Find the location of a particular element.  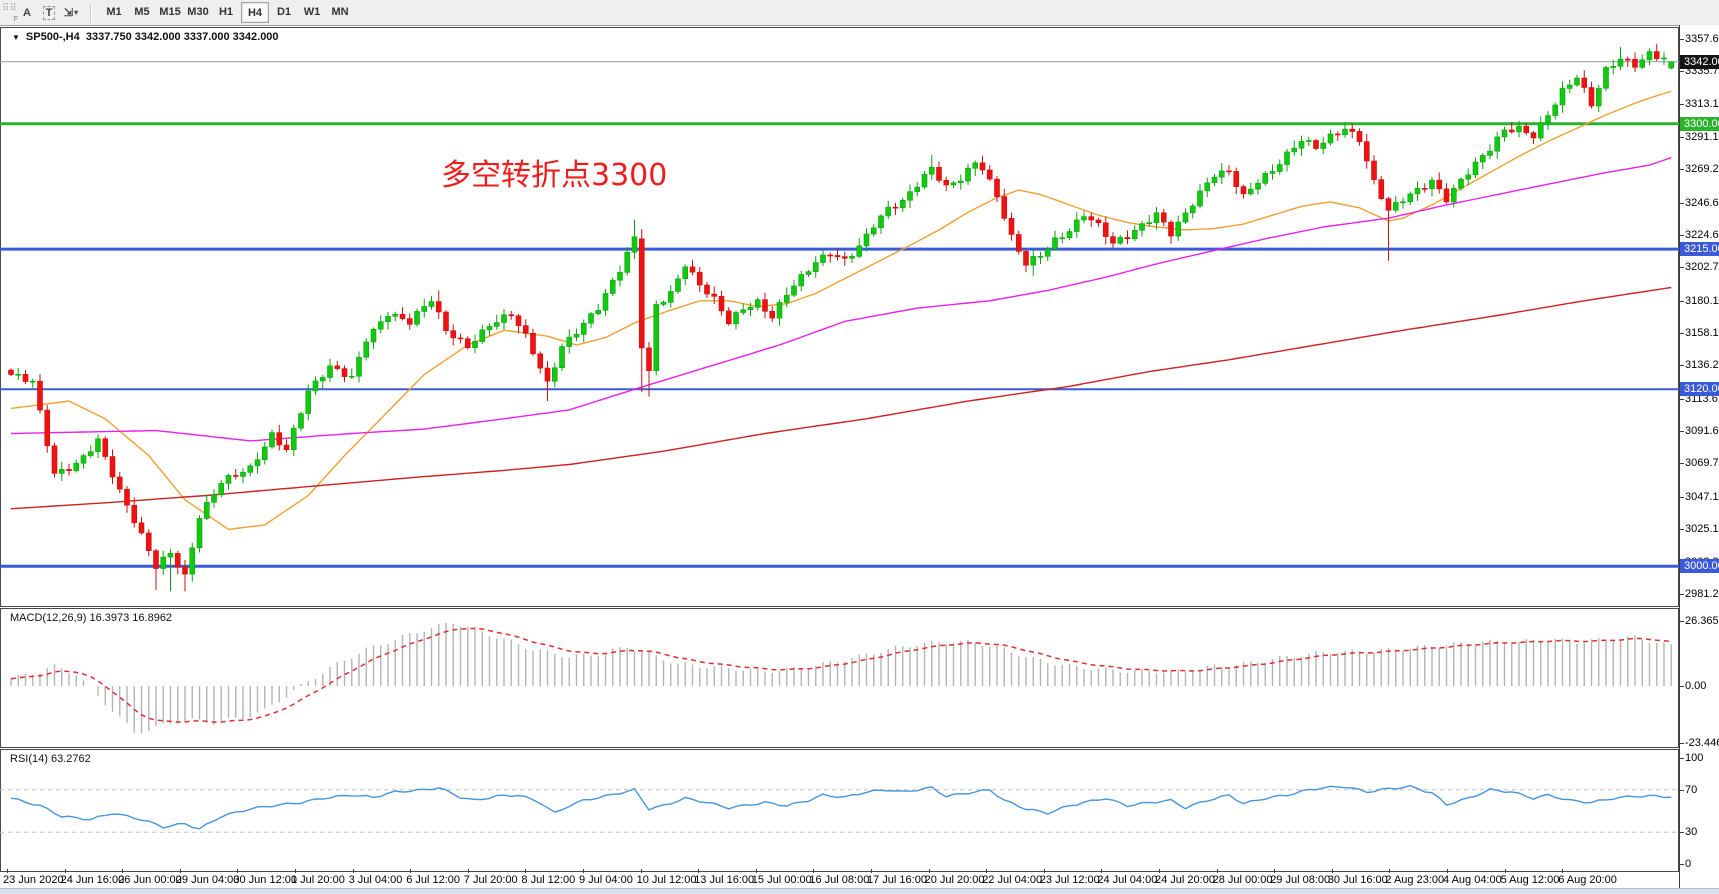

time-tick: 23 Jun 2020 is located at coordinates (33, 880).